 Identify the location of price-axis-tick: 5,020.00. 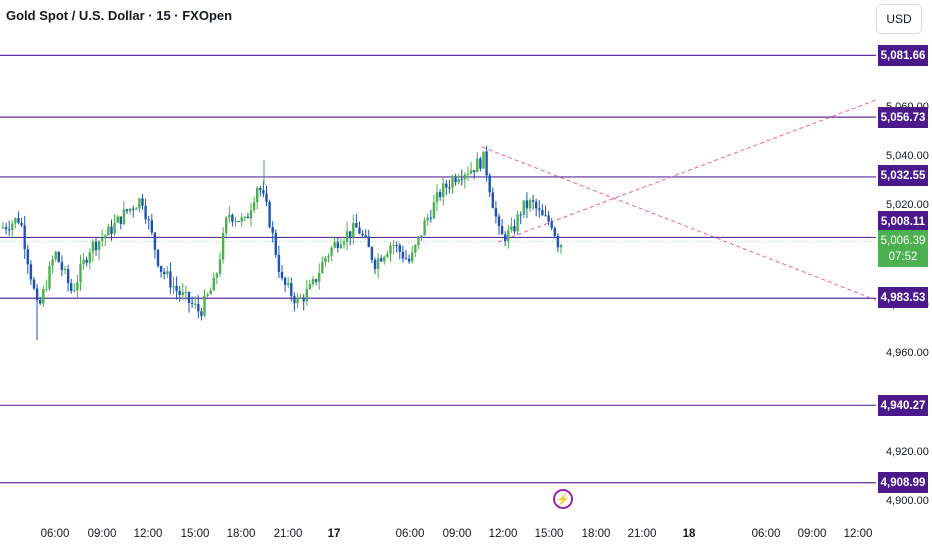
(907, 205).